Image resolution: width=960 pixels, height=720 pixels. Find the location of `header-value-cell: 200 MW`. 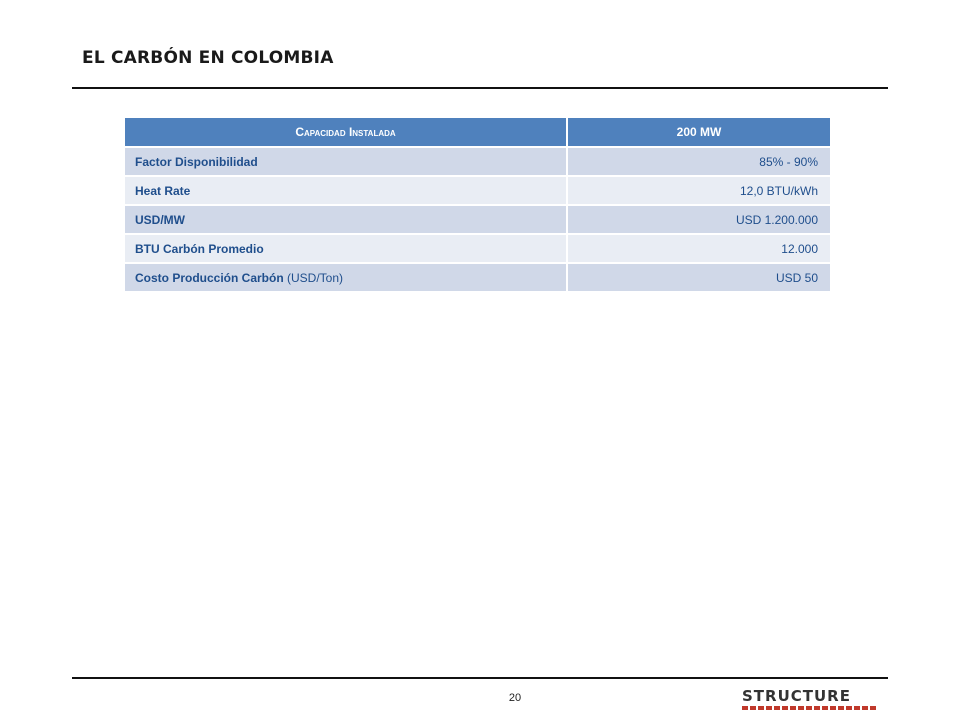

header-value-cell: 200 MW is located at coordinates (698, 133).